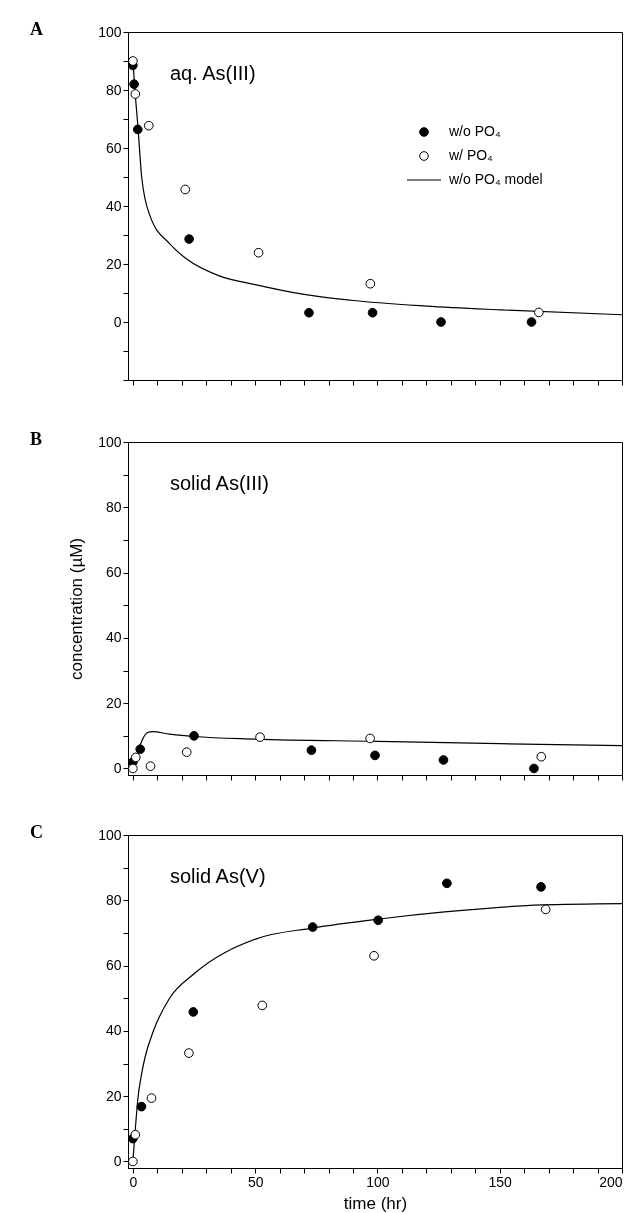  Describe the element at coordinates (375, 1203) in the screenshot. I see `x-axis-title: time (hr)` at that location.